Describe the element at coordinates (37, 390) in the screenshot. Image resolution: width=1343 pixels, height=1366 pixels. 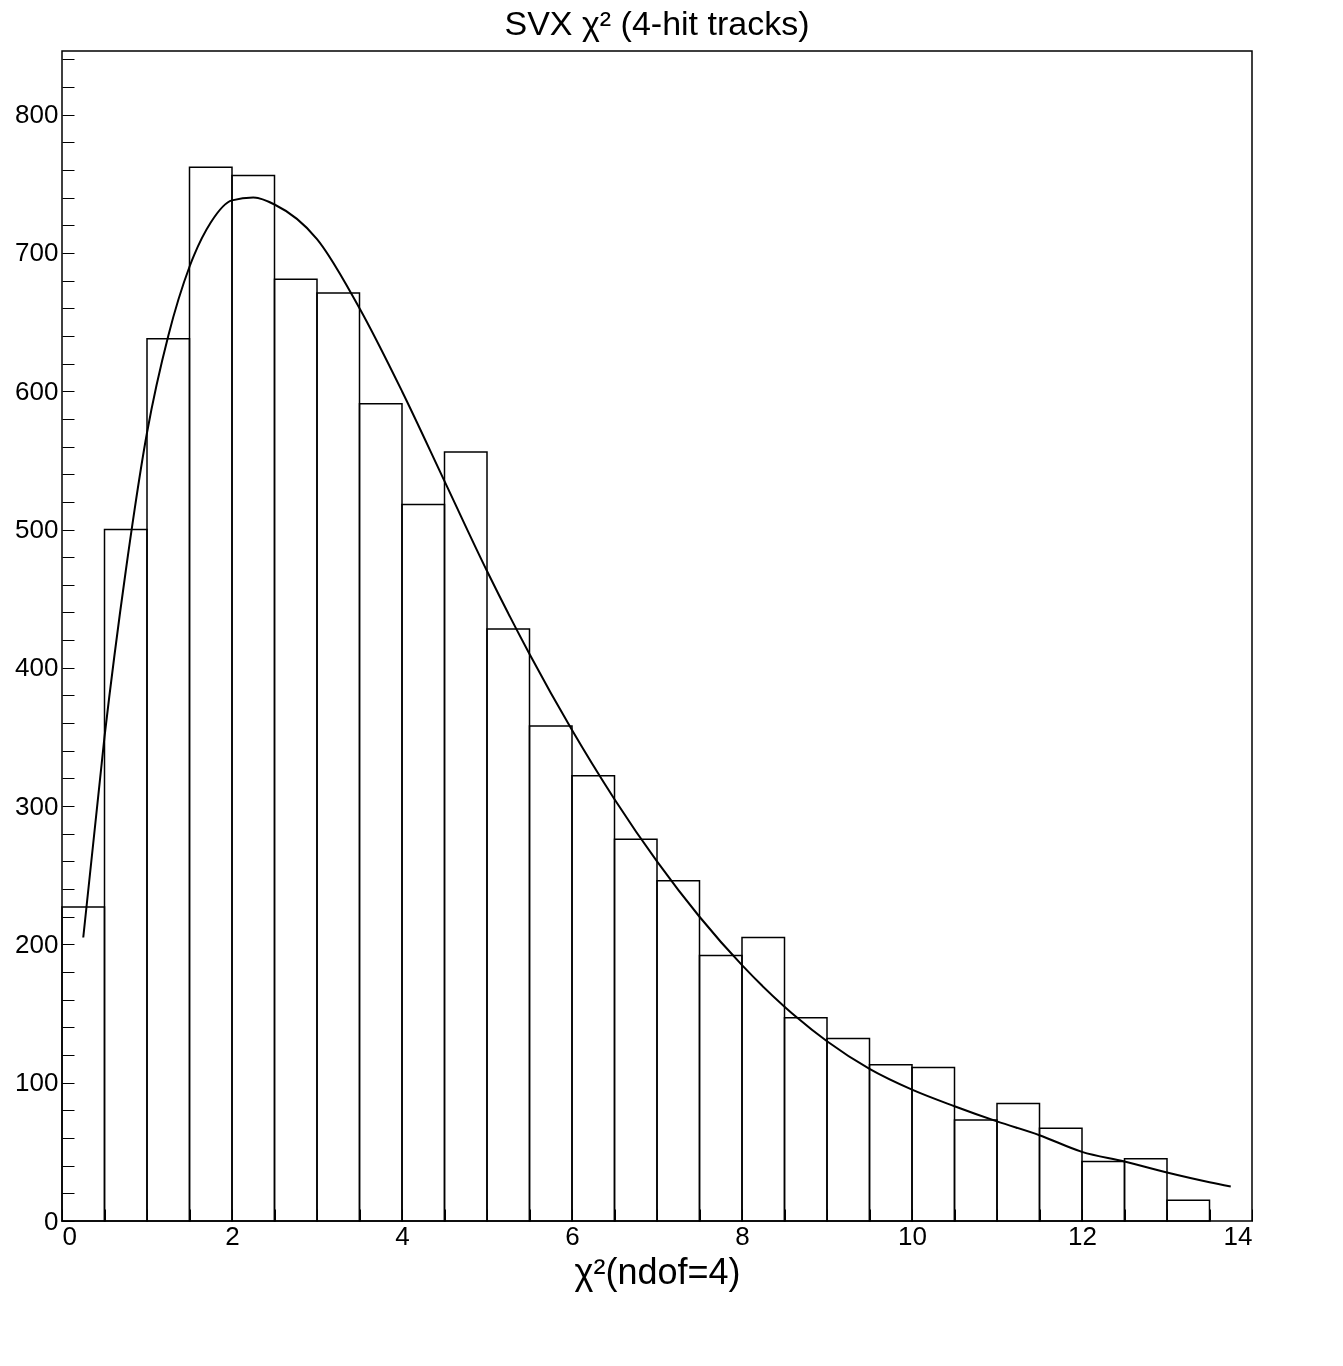
I see `y-tick-label: 600` at that location.